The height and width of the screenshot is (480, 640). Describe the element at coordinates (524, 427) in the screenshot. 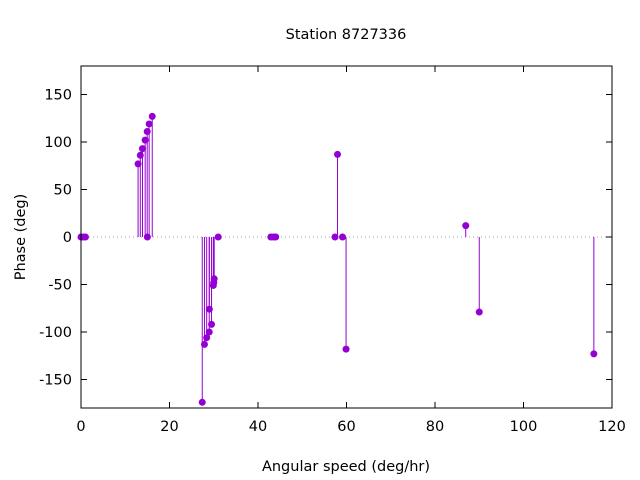

I see `x-tick-label: 100` at that location.